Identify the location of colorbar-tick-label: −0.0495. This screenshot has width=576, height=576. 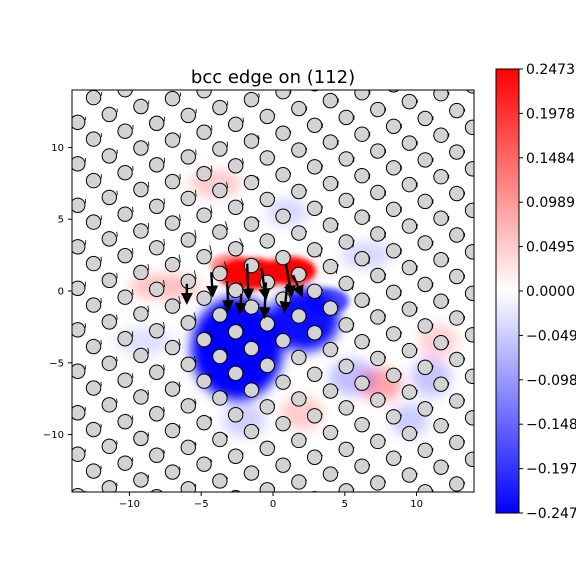
(551, 336).